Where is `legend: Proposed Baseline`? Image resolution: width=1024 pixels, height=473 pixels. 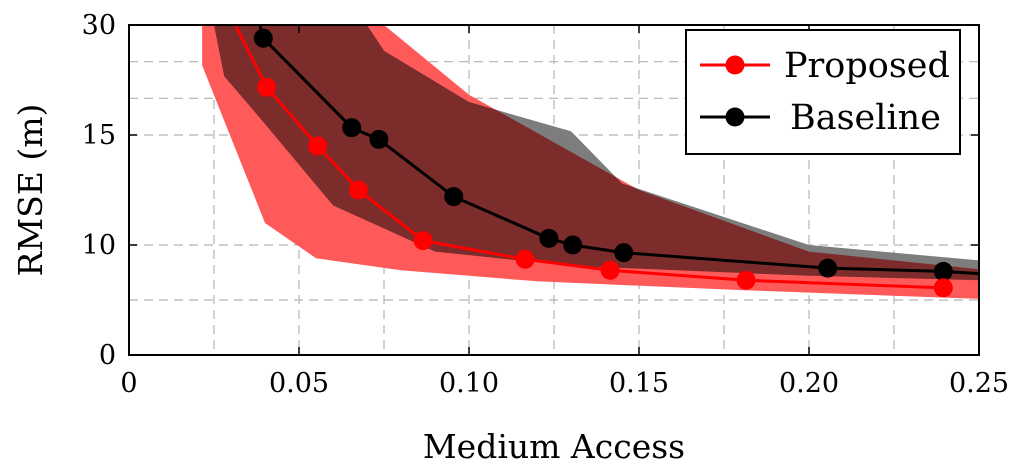 legend: Proposed Baseline is located at coordinates (823, 92).